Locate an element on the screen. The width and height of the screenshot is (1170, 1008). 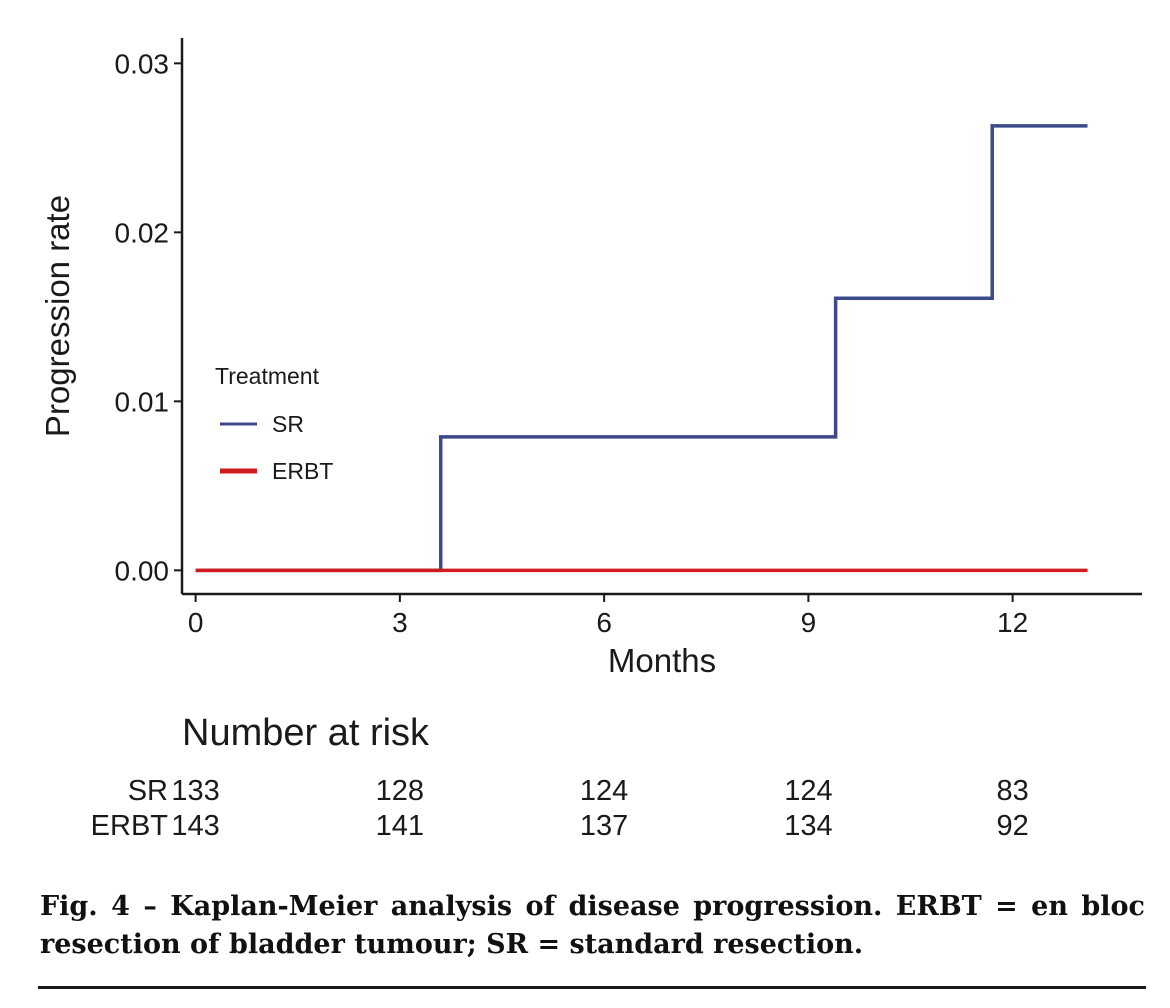
risk-table-title: Number at risk is located at coordinates (306, 733).